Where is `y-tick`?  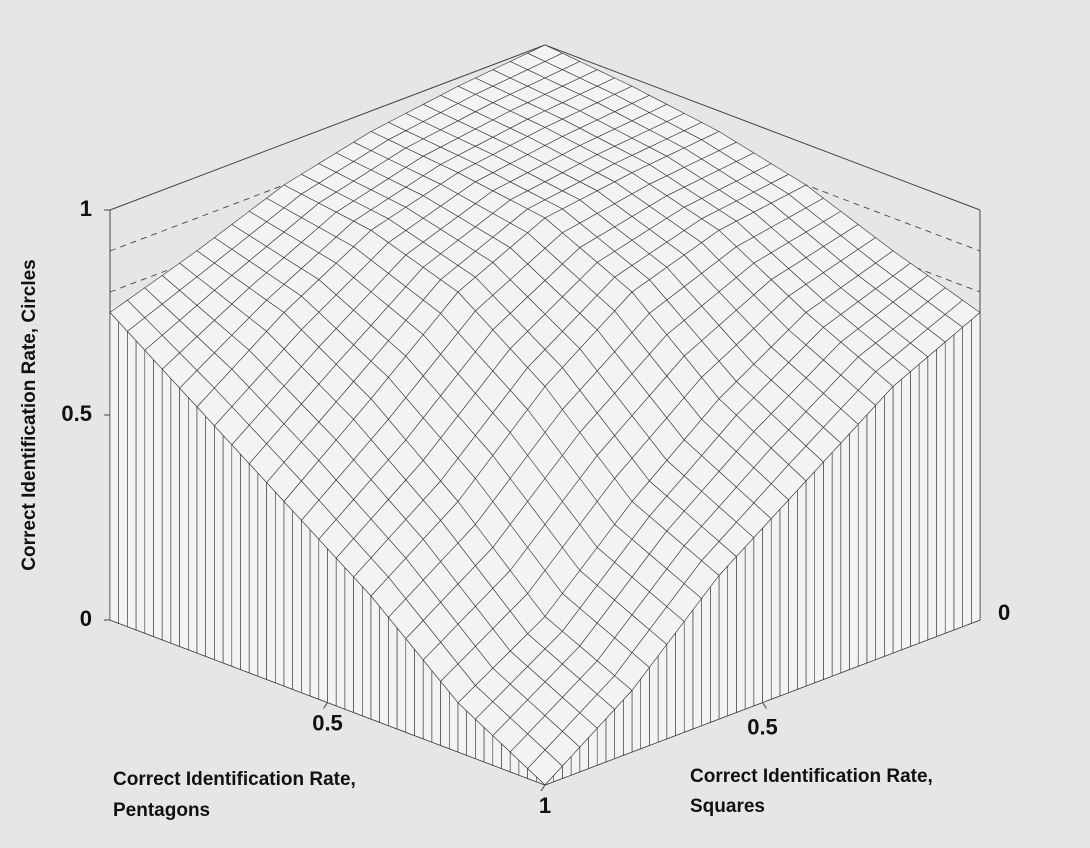
y-tick is located at coordinates (764, 705).